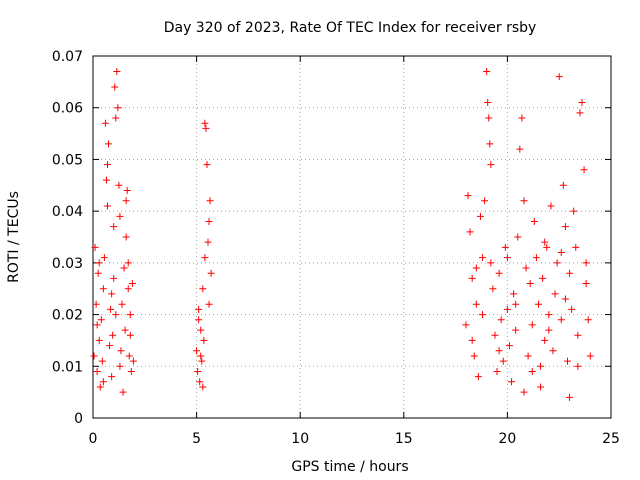 The image size is (640, 480). I want to click on y-tick-label: 0, so click(78, 419).